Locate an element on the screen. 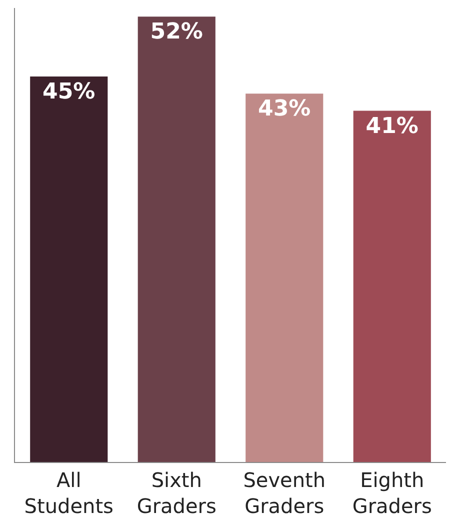 Image resolution: width=451 pixels, height=527 pixels. data-label: 43% is located at coordinates (284, 109).